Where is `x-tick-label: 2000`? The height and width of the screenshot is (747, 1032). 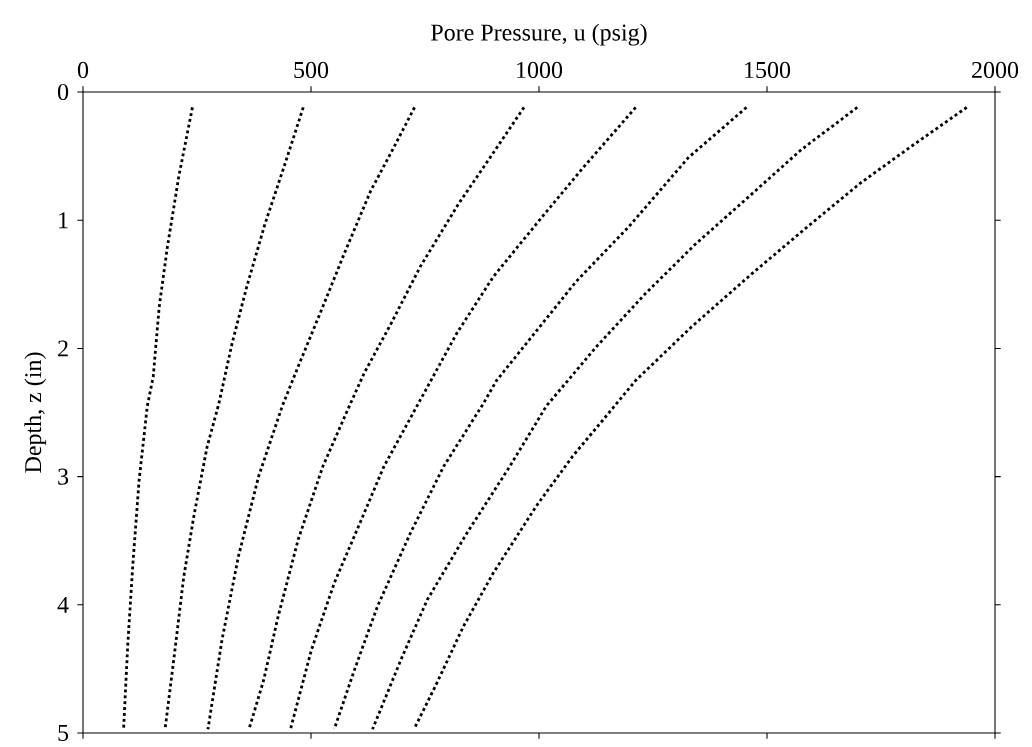 x-tick-label: 2000 is located at coordinates (995, 70).